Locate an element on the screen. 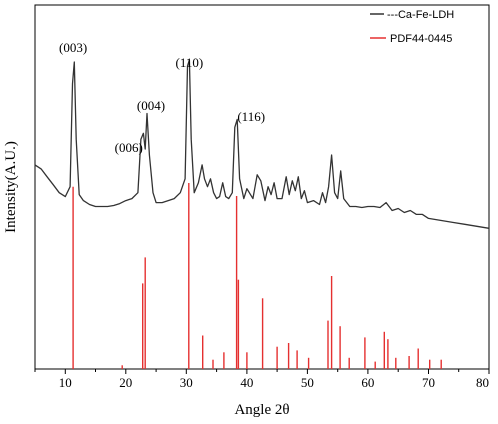 The width and height of the screenshot is (498, 424). peak-annotations: (003) (006) (004) (110) (116) is located at coordinates (162, 97).